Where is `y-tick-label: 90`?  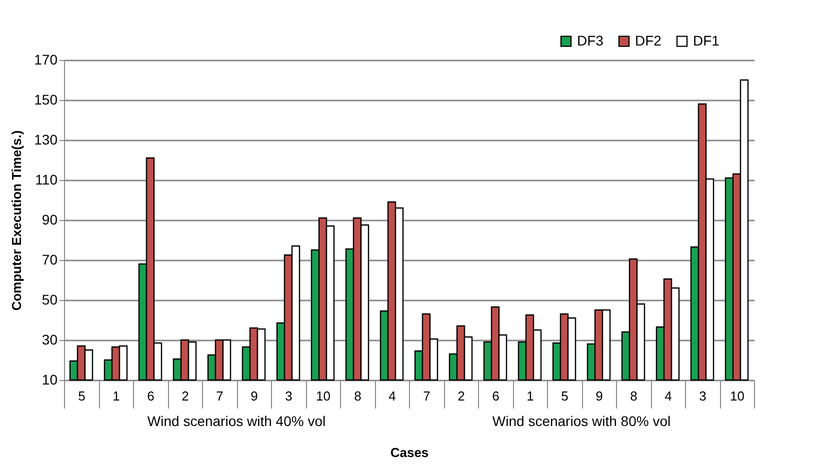 y-tick-label: 90 is located at coordinates (50, 220).